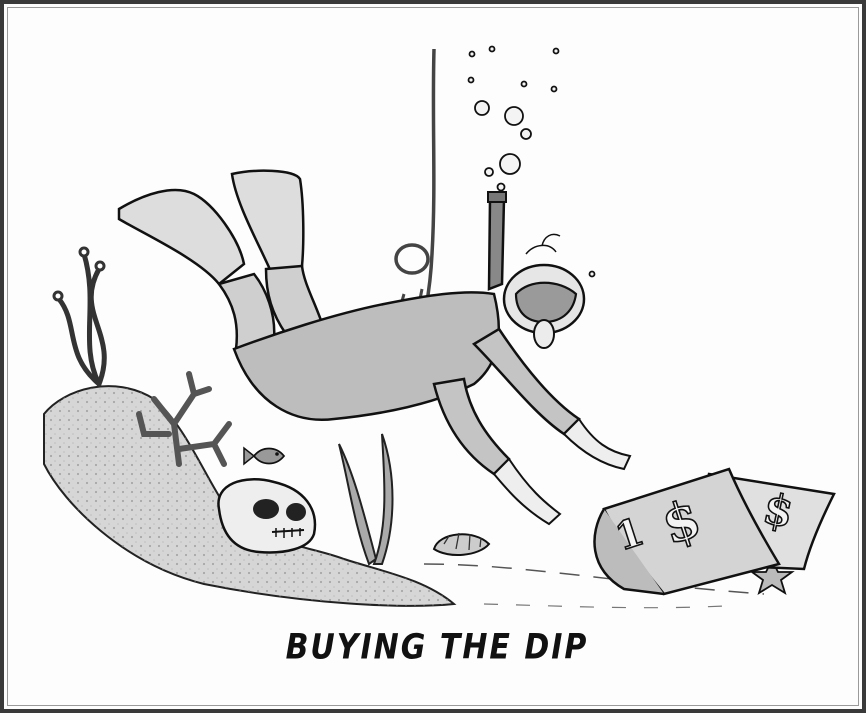  What do you see at coordinates (267, 222) in the screenshot?
I see `fin-right` at bounding box center [267, 222].